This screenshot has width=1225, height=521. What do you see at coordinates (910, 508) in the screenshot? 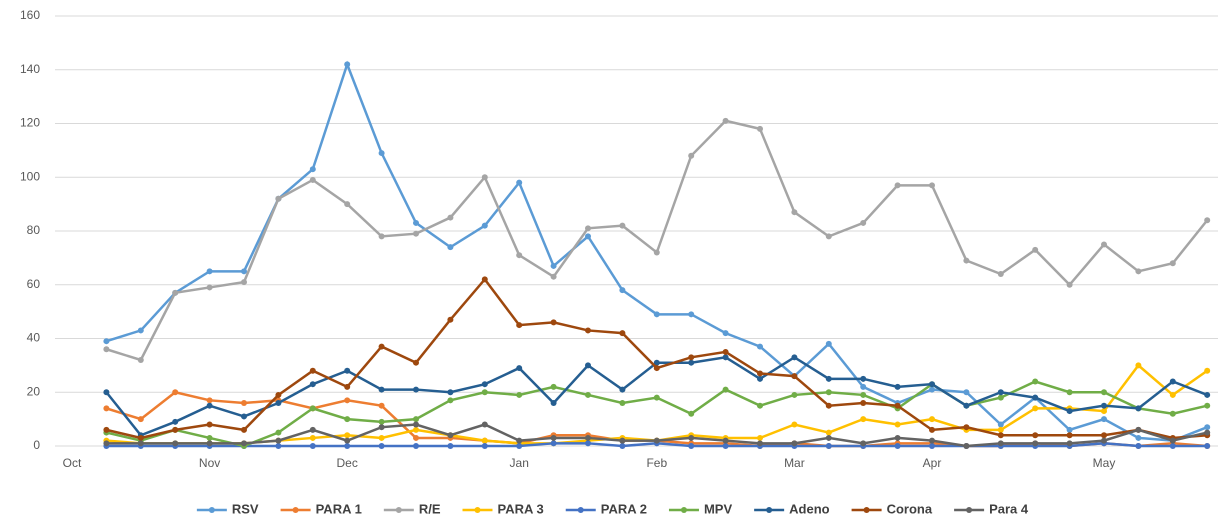
I see `legend-label: Corona` at bounding box center [910, 508].